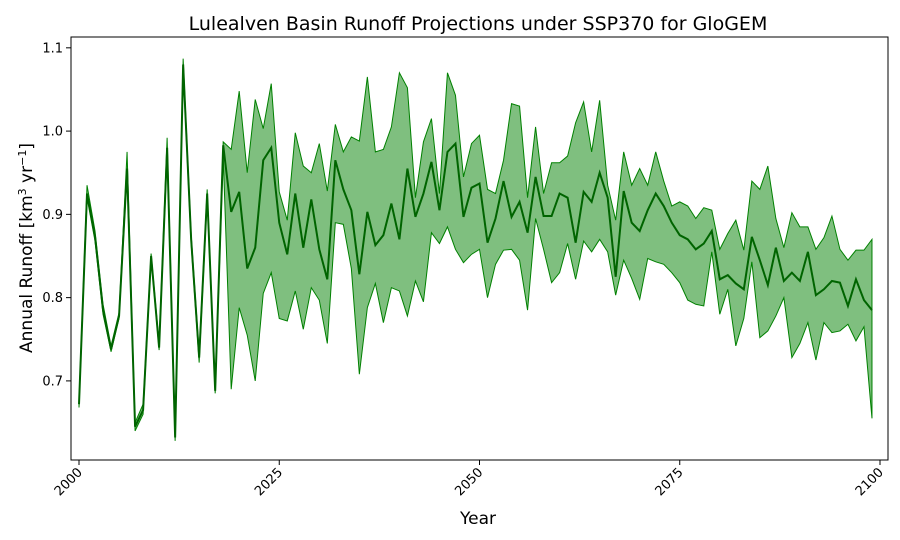  Describe the element at coordinates (870, 482) in the screenshot. I see `x-tick-label: 2100` at that location.